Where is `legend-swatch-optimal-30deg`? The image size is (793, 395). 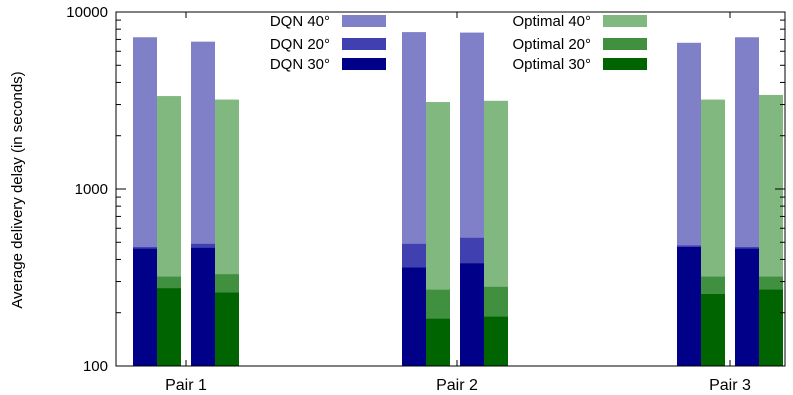
legend-swatch-optimal-30deg is located at coordinates (625, 64).